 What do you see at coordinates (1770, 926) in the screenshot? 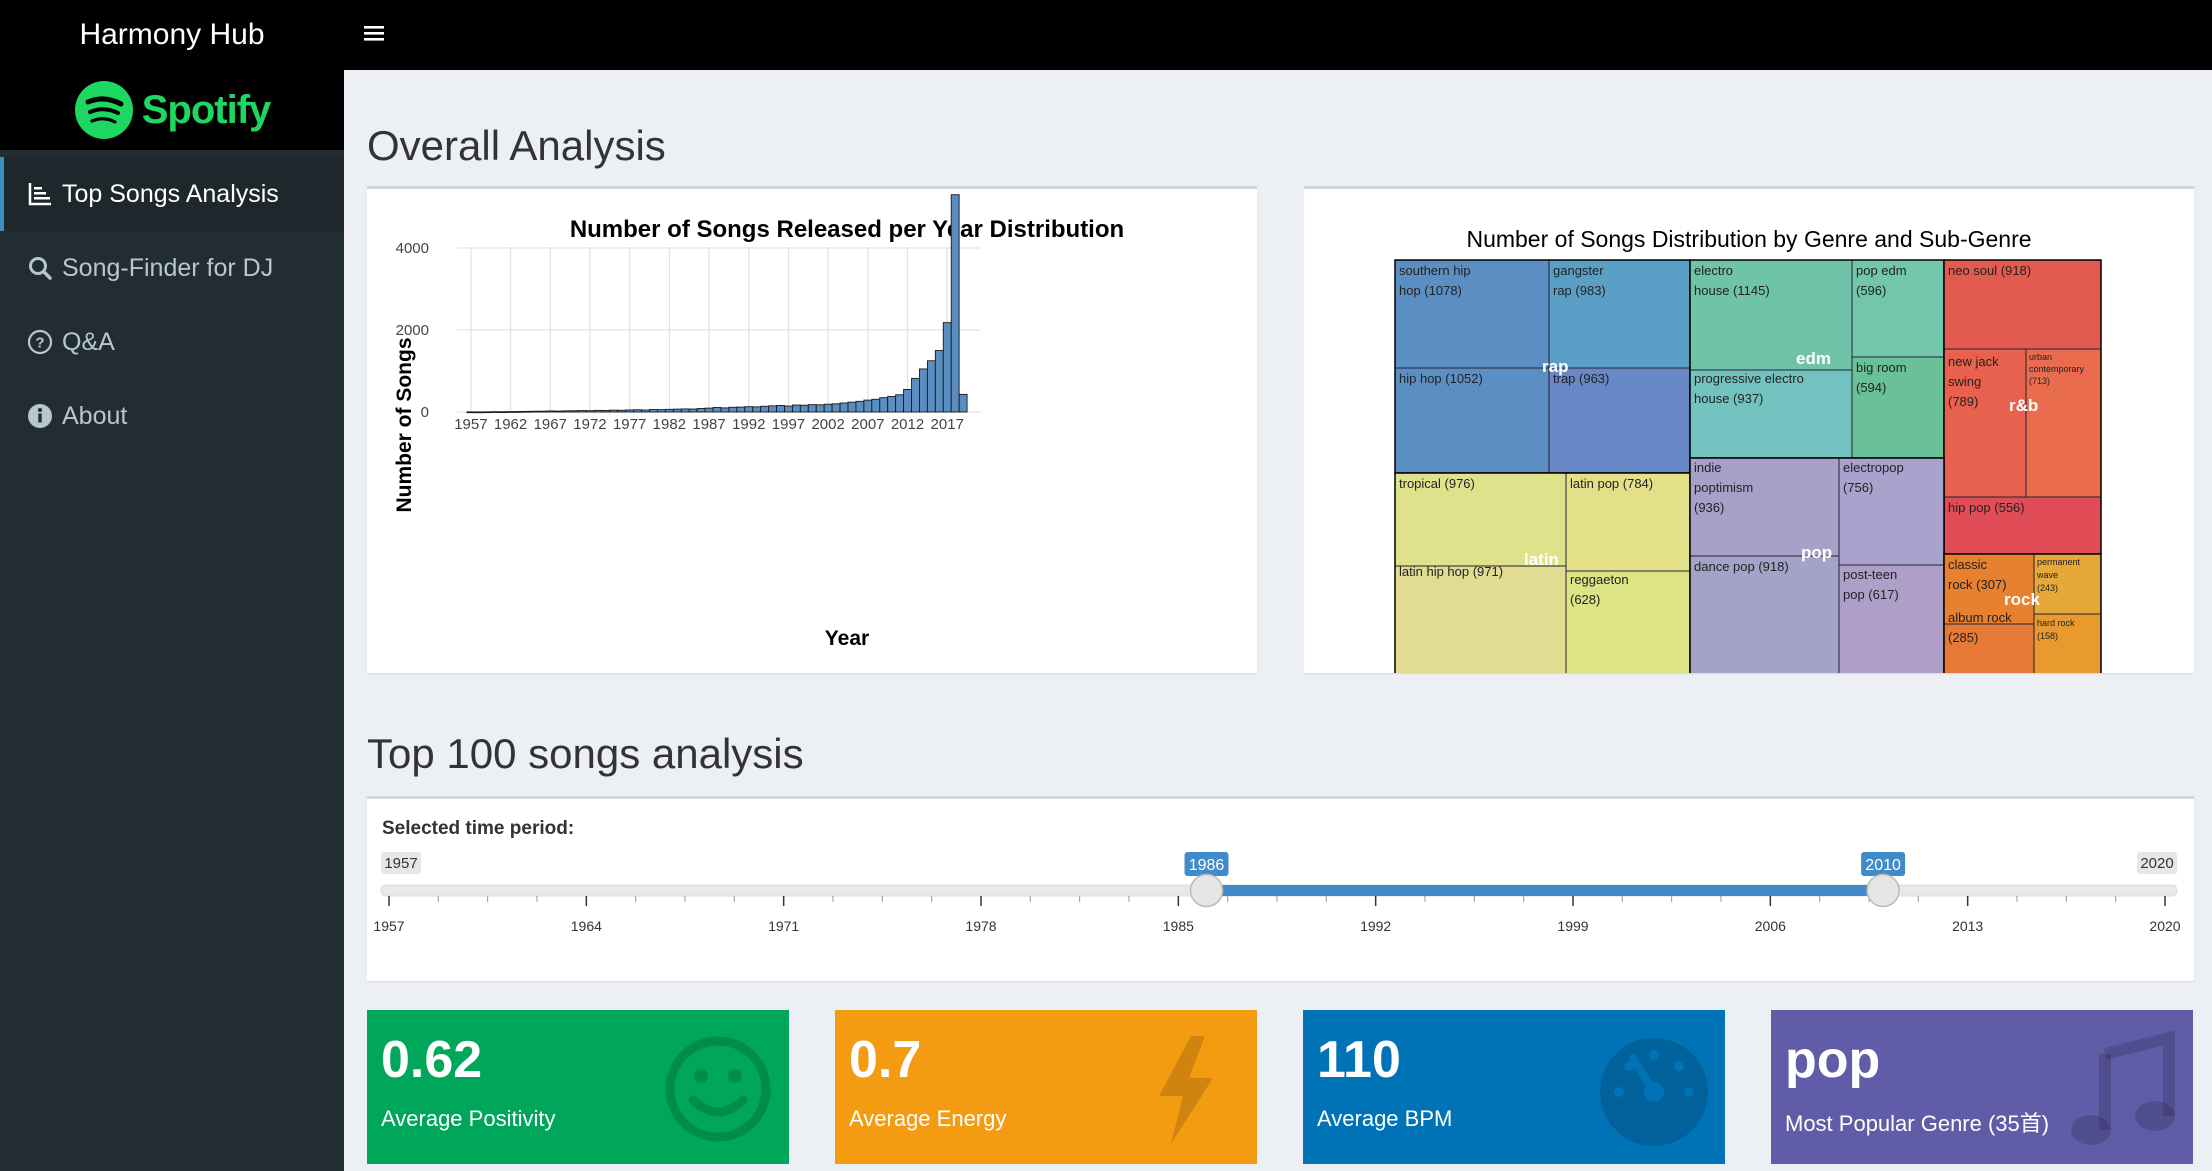
I see `slider-tick-label: 2006` at bounding box center [1770, 926].